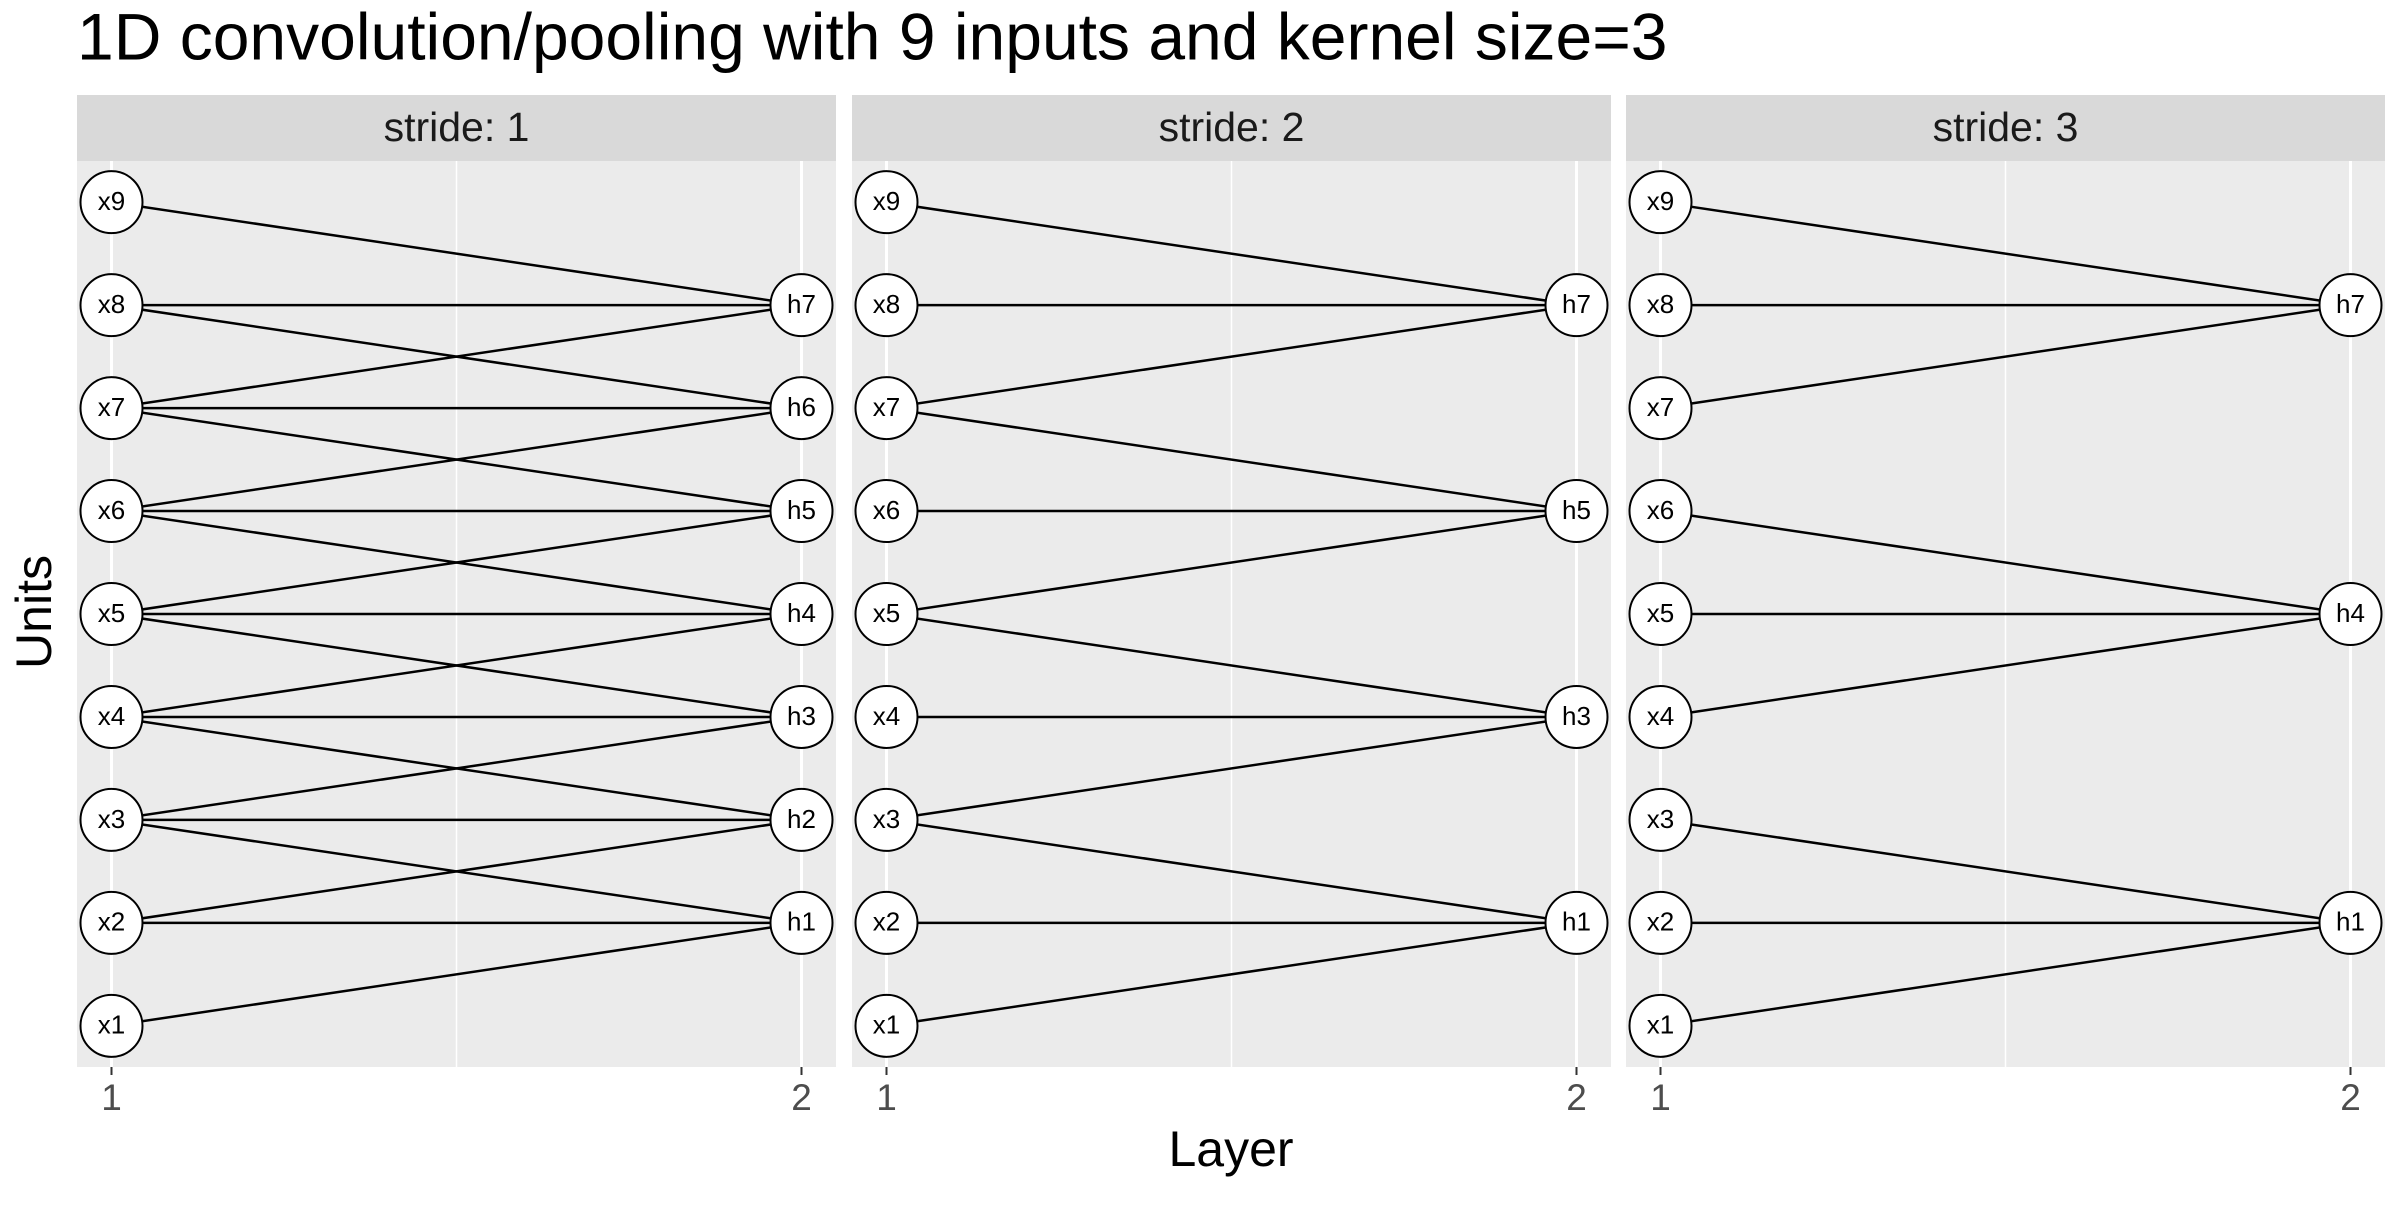 Image resolution: width=2400 pixels, height=1205 pixels. I want to click on node-label: h5, so click(801, 510).